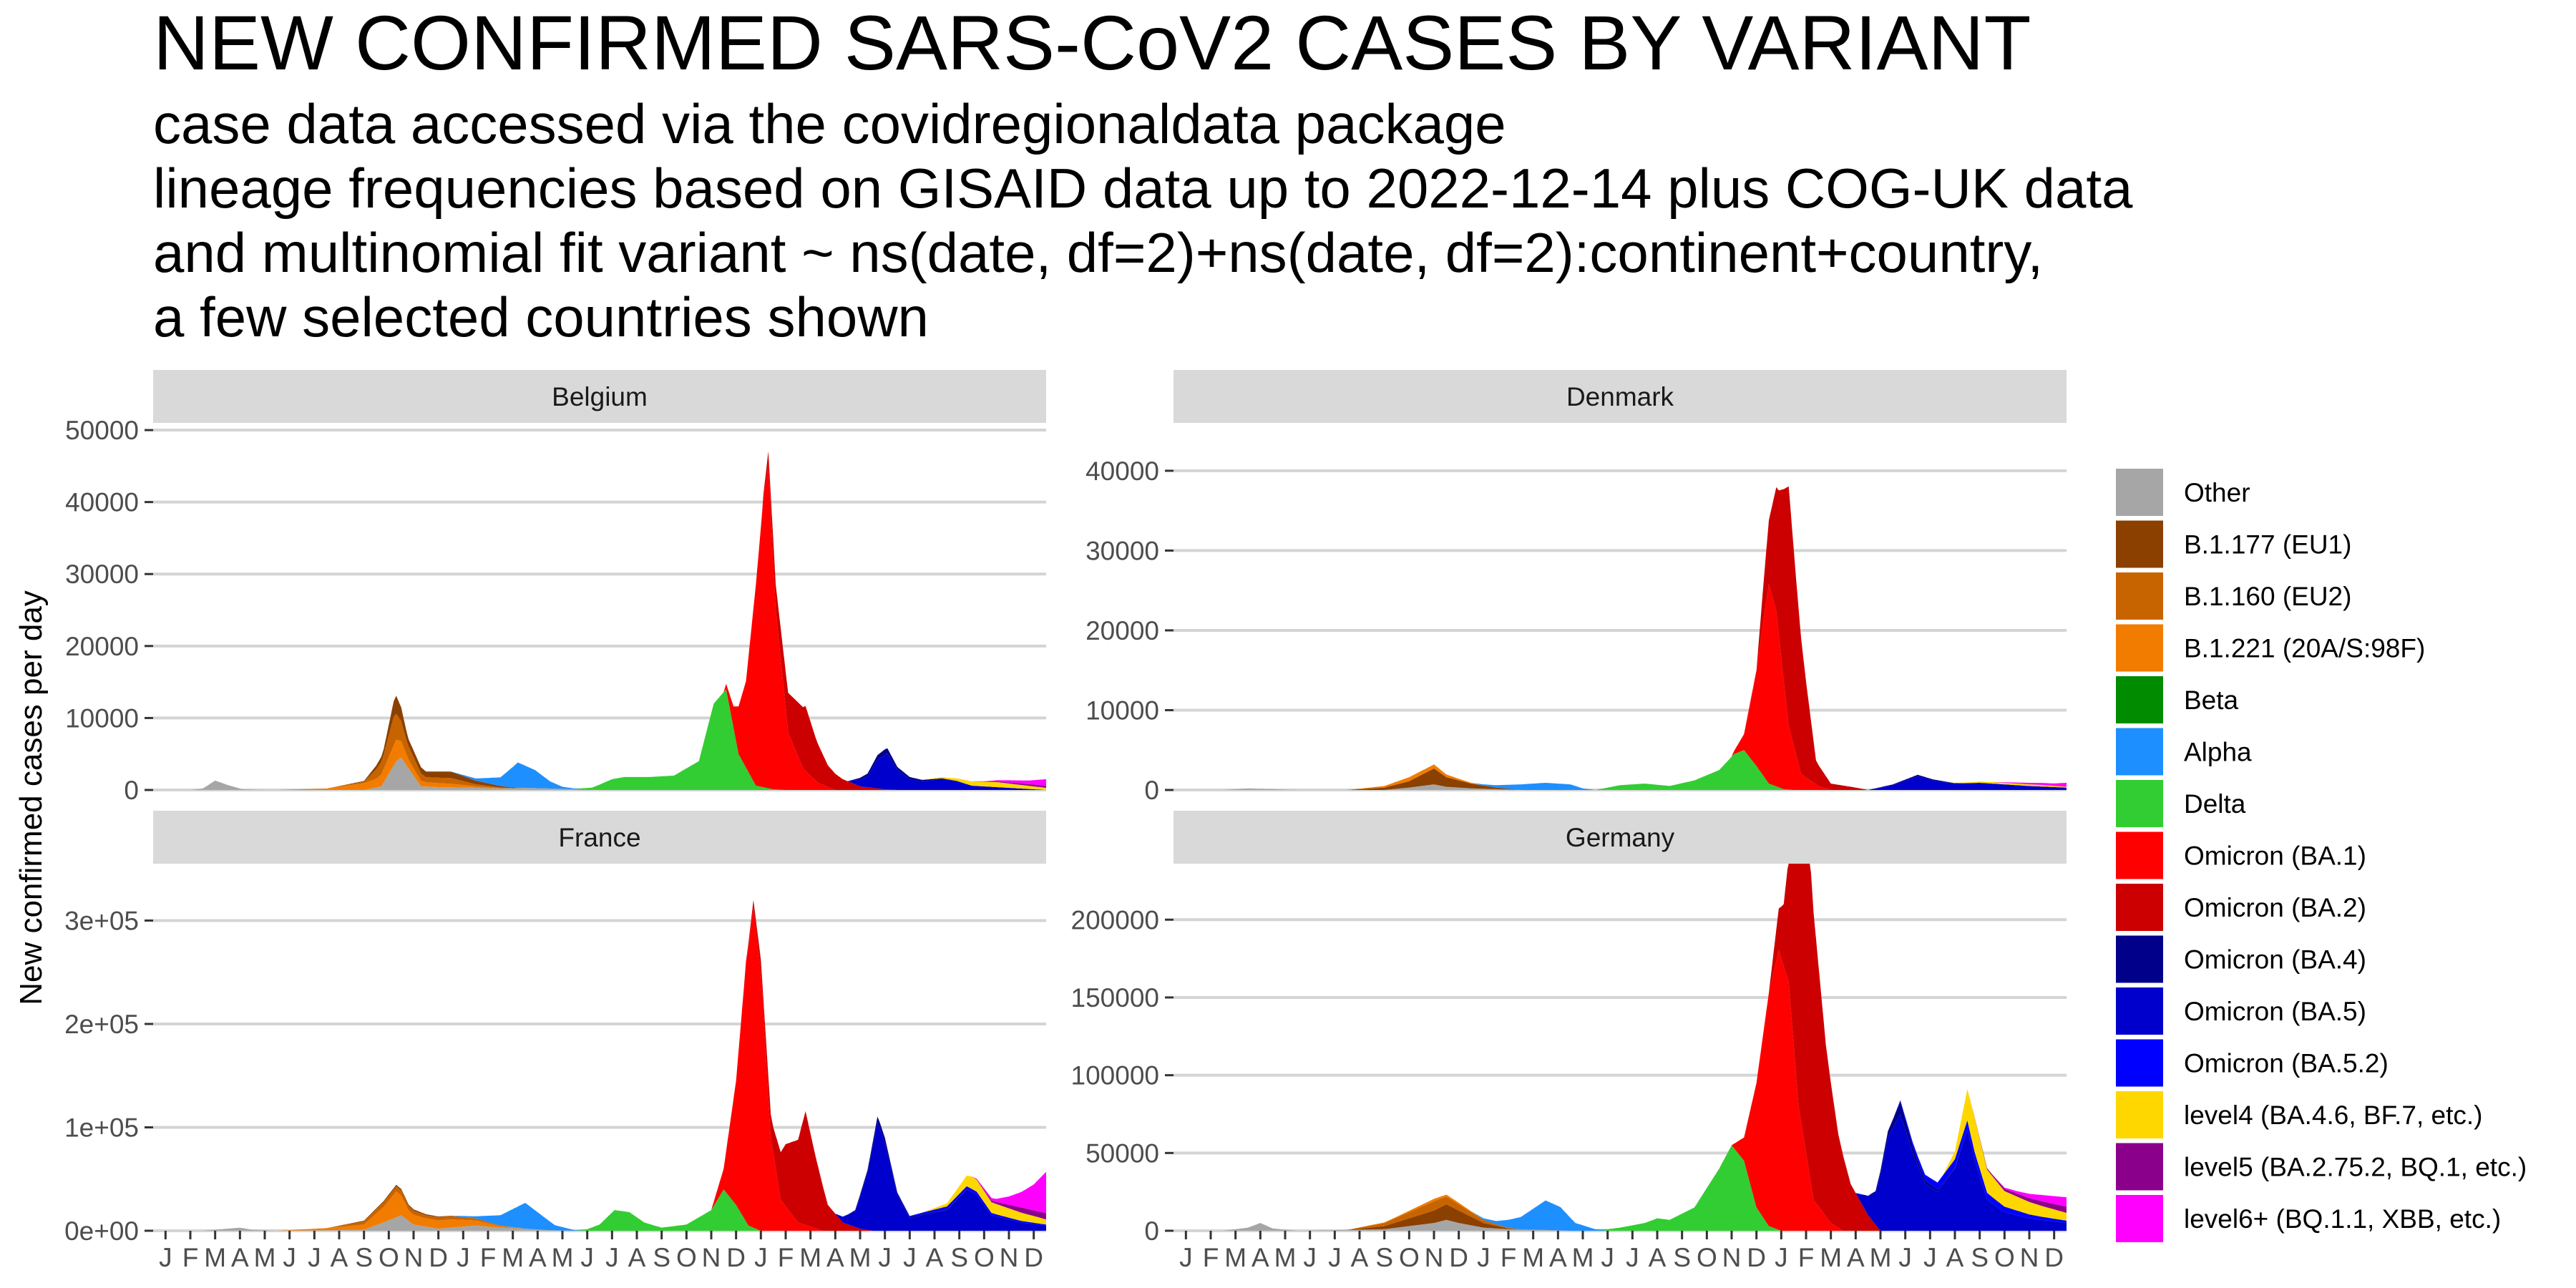 Image resolution: width=2576 pixels, height=1288 pixels. I want to click on legend-item-b-1-221-20a-s-98f: B.1.221 (20A/S:98F), so click(2270, 648).